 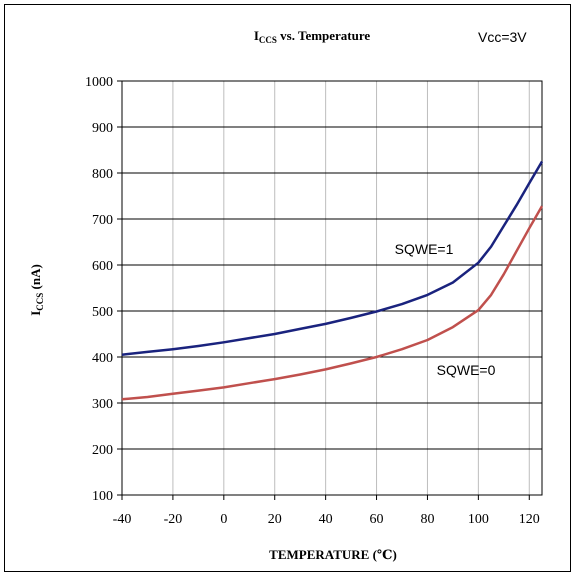 I want to click on x-tick-label: 0, so click(x=223, y=519).